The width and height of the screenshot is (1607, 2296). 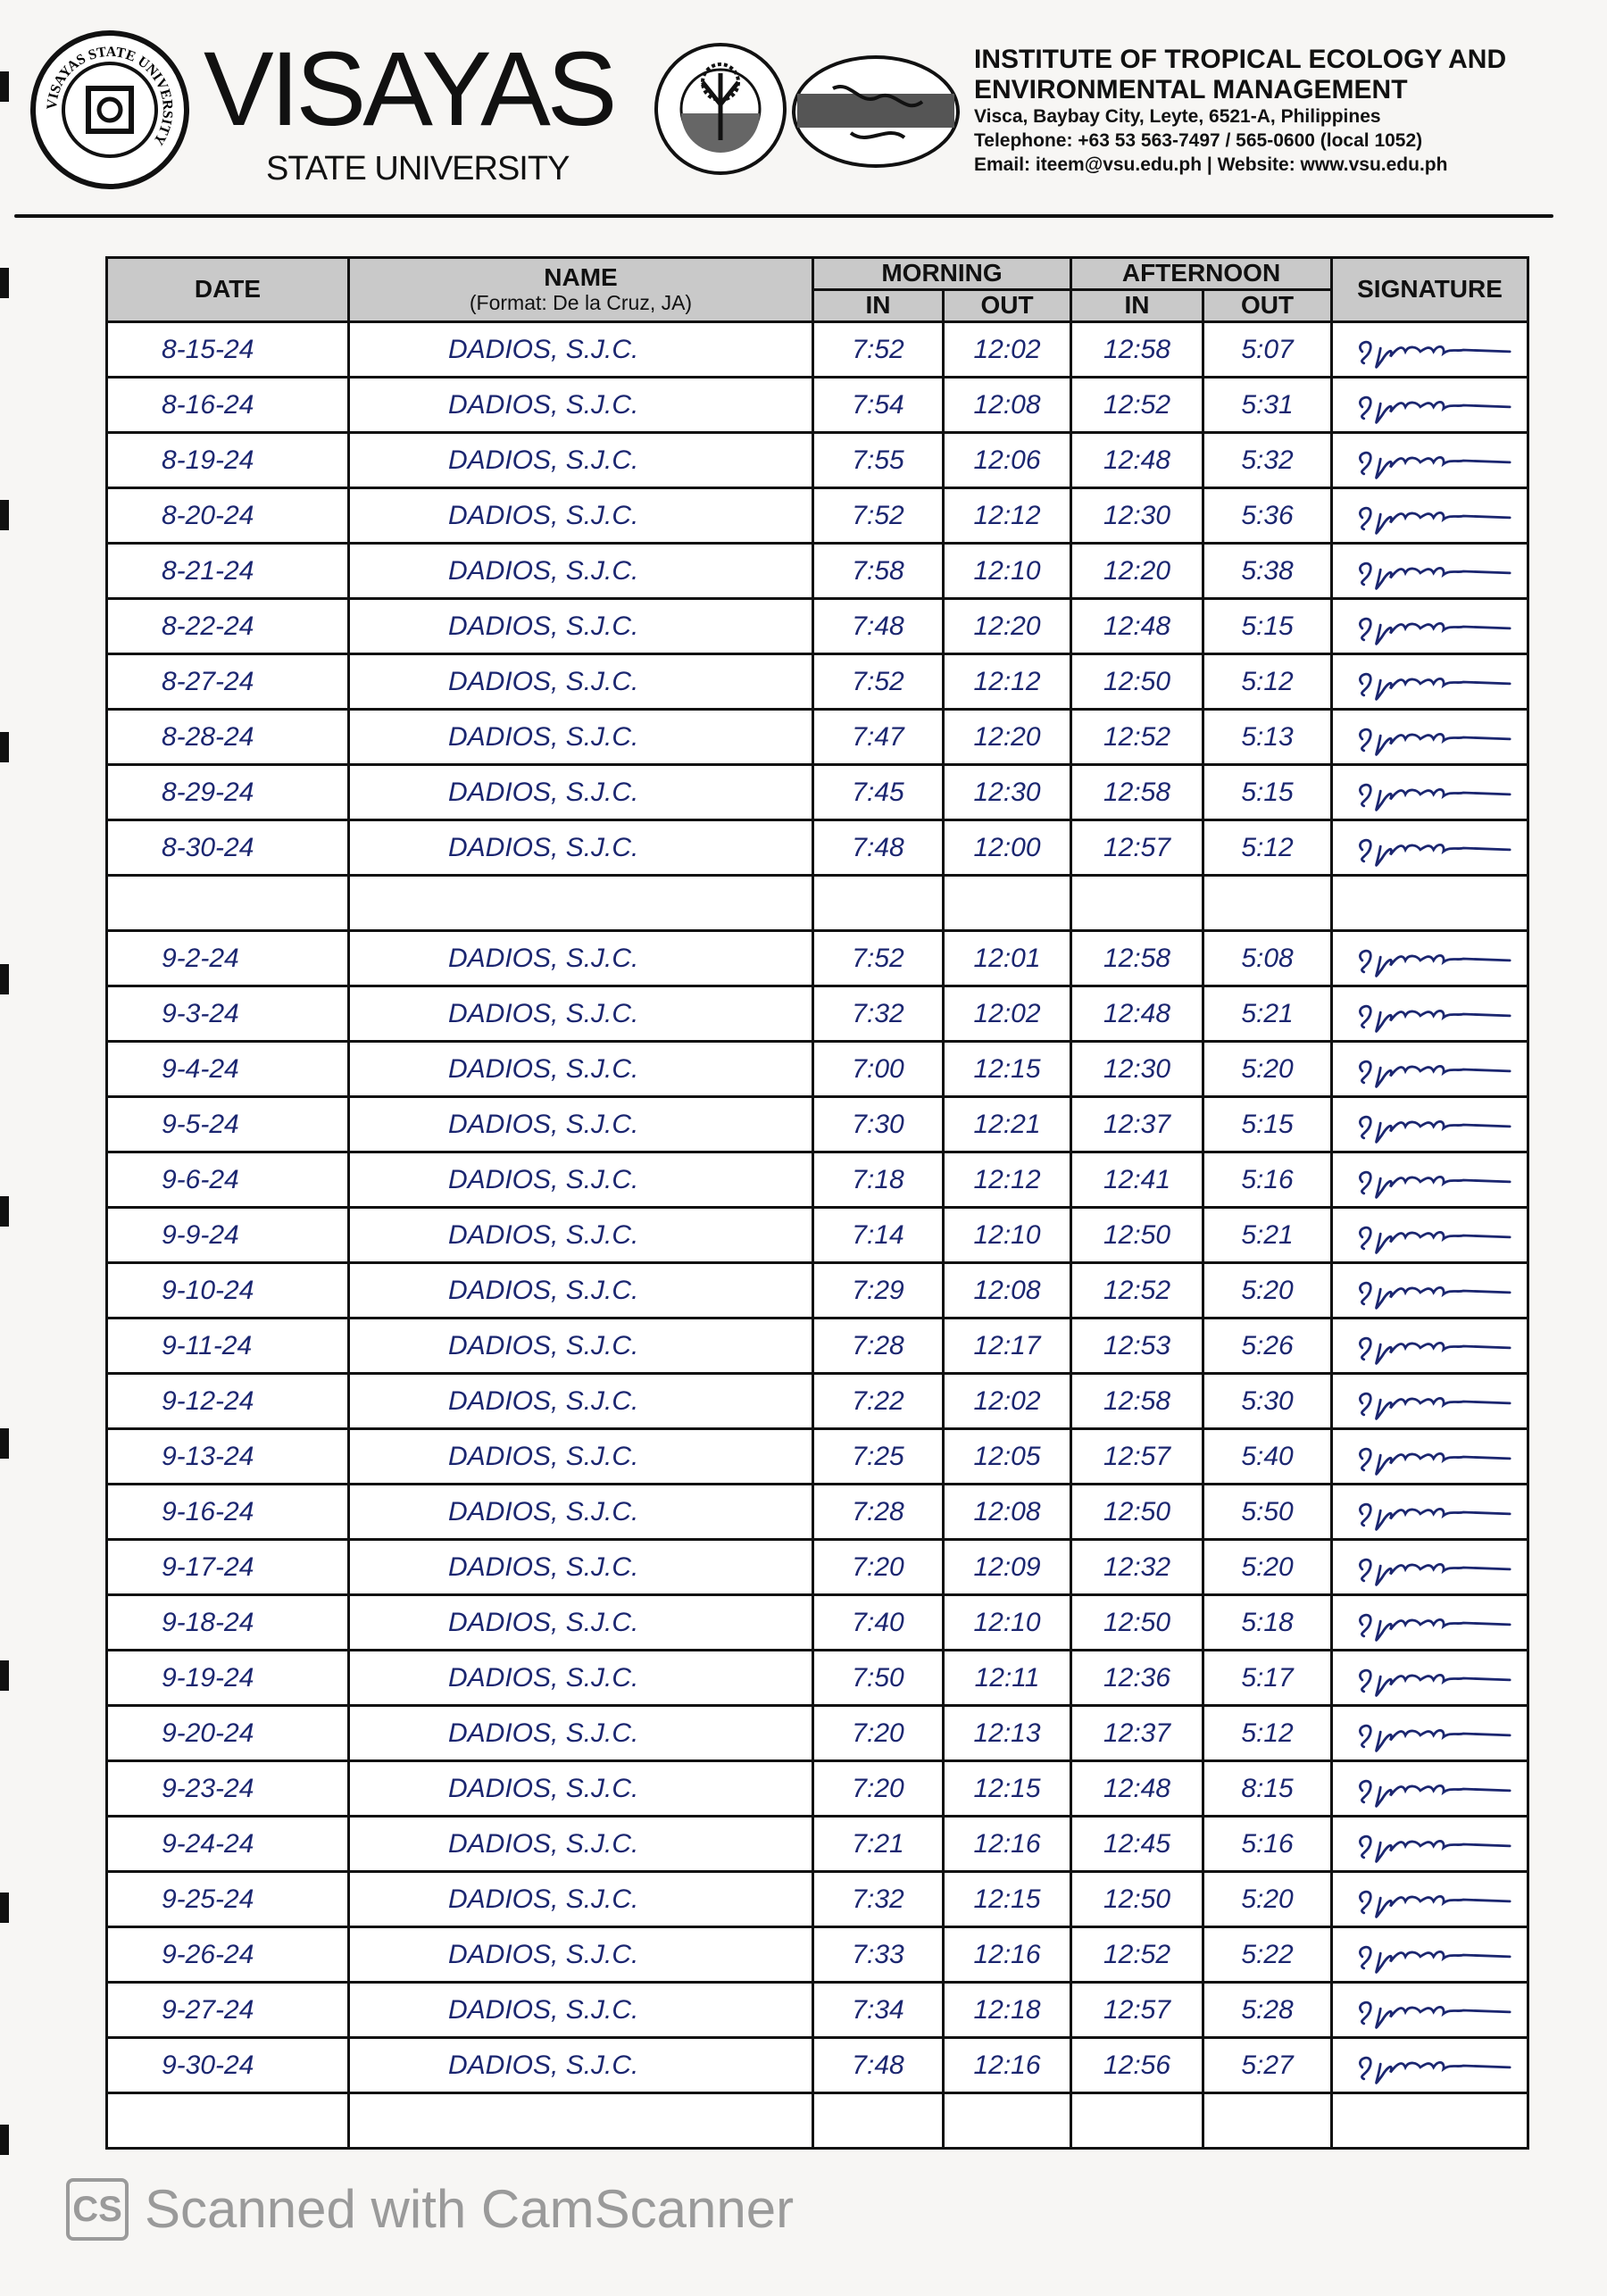 What do you see at coordinates (783, 216) in the screenshot?
I see `header-divider` at bounding box center [783, 216].